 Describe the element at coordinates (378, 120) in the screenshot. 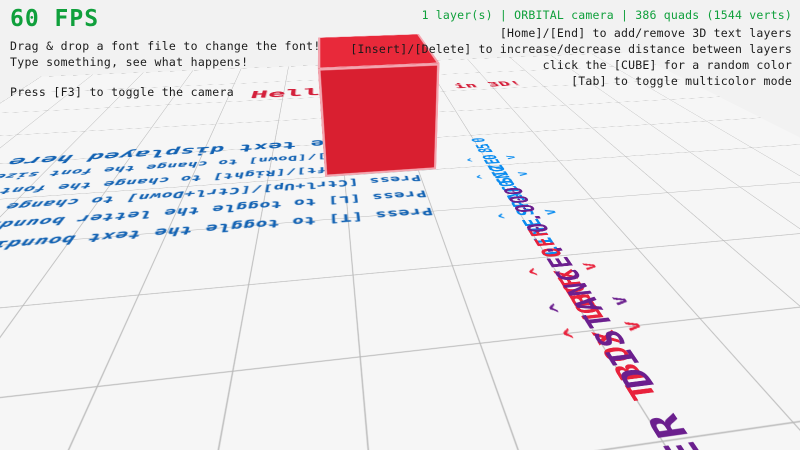

I see `cube-face-back` at that location.